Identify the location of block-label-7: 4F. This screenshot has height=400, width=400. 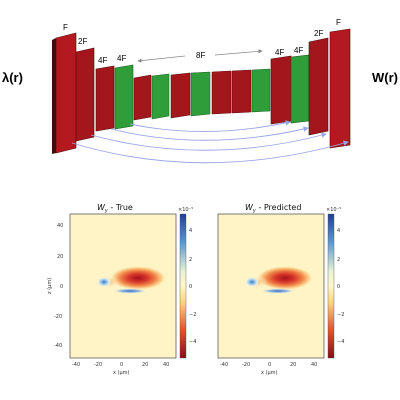
(298, 50).